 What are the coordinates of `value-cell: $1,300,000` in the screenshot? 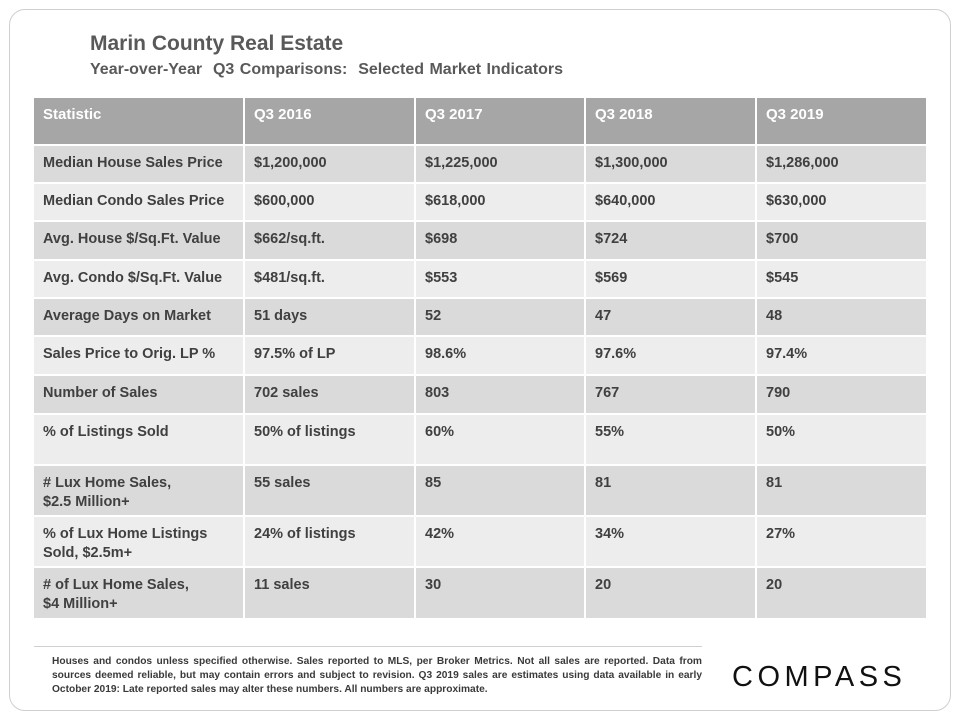 It's located at (671, 163).